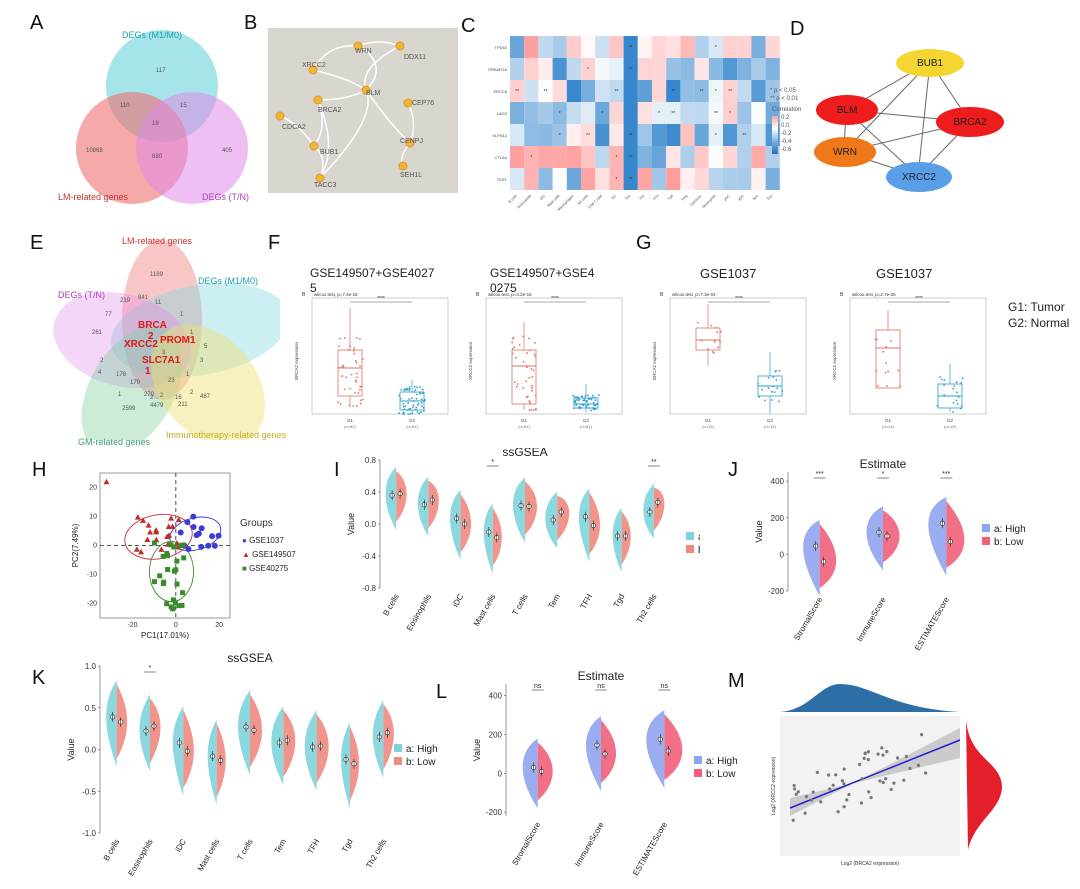 This screenshot has height=889, width=1080. I want to click on panel-m-letter: M, so click(736, 681).